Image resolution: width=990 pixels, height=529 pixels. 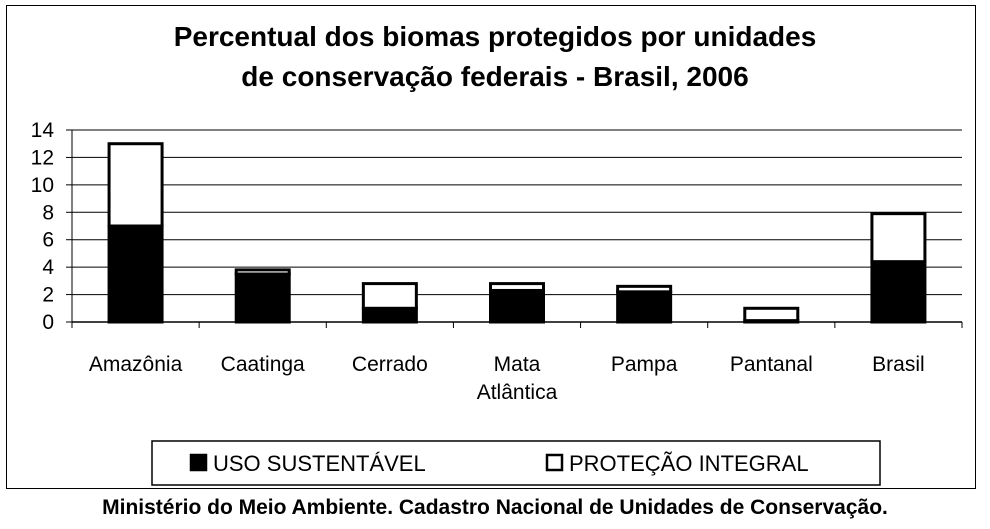 I want to click on x-tick-label-6-0: Brasil, so click(x=898, y=364).